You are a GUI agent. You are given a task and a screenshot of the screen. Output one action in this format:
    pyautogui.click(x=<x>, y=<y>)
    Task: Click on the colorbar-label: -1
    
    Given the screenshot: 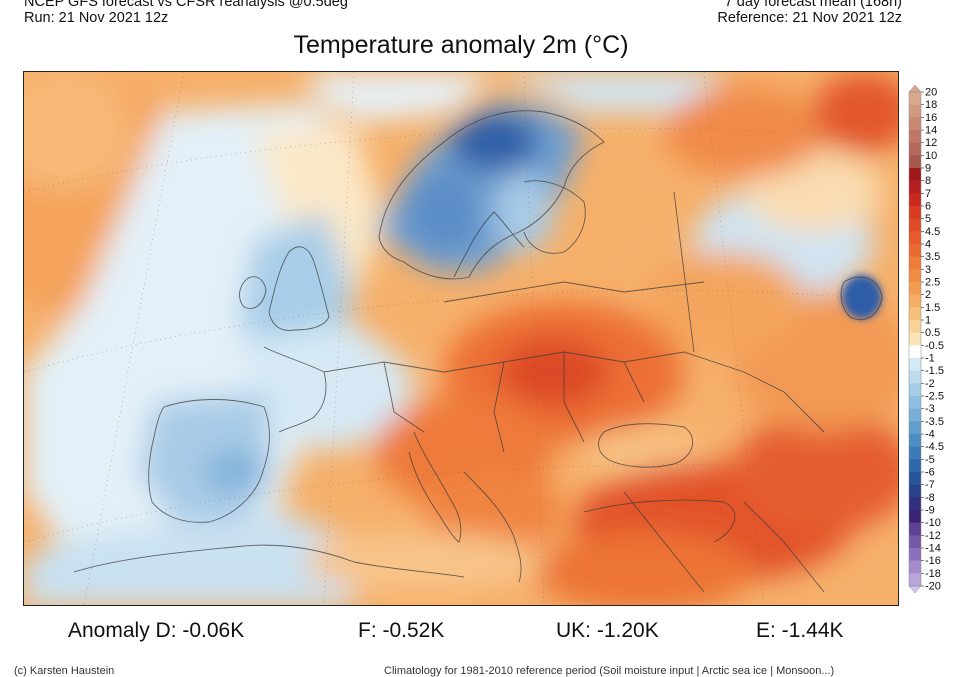 What is the action you would take?
    pyautogui.click(x=930, y=359)
    